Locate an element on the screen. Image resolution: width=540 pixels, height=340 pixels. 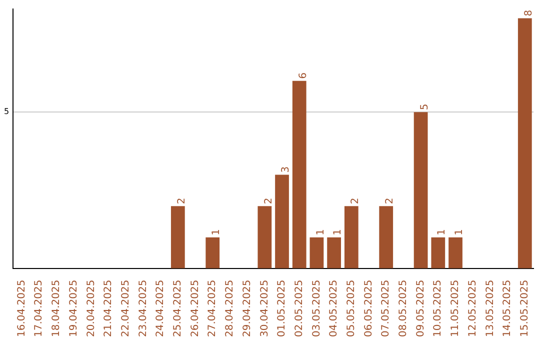
x-tick-label: 09.05.2025 is located at coordinates (420, 309).